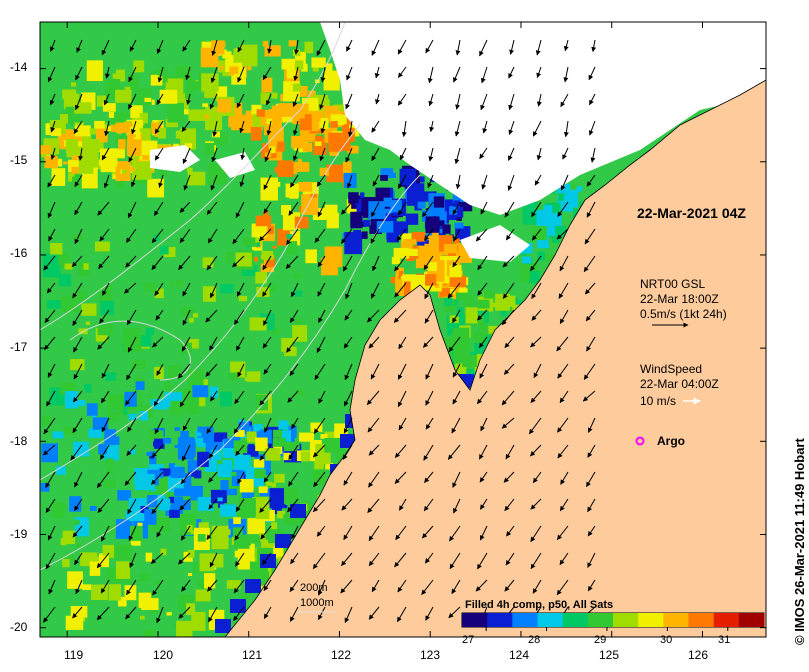  Describe the element at coordinates (640, 441) in the screenshot. I see `argo-marker` at that location.